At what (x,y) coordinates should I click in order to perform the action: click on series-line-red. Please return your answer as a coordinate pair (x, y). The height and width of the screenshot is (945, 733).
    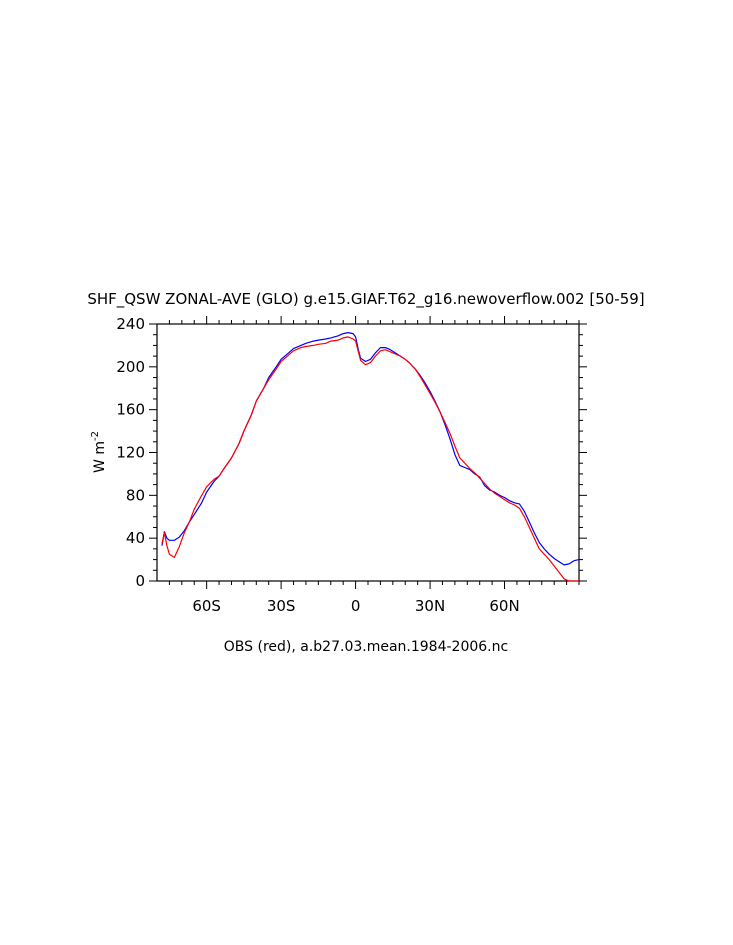
    Looking at the image, I should click on (370, 459).